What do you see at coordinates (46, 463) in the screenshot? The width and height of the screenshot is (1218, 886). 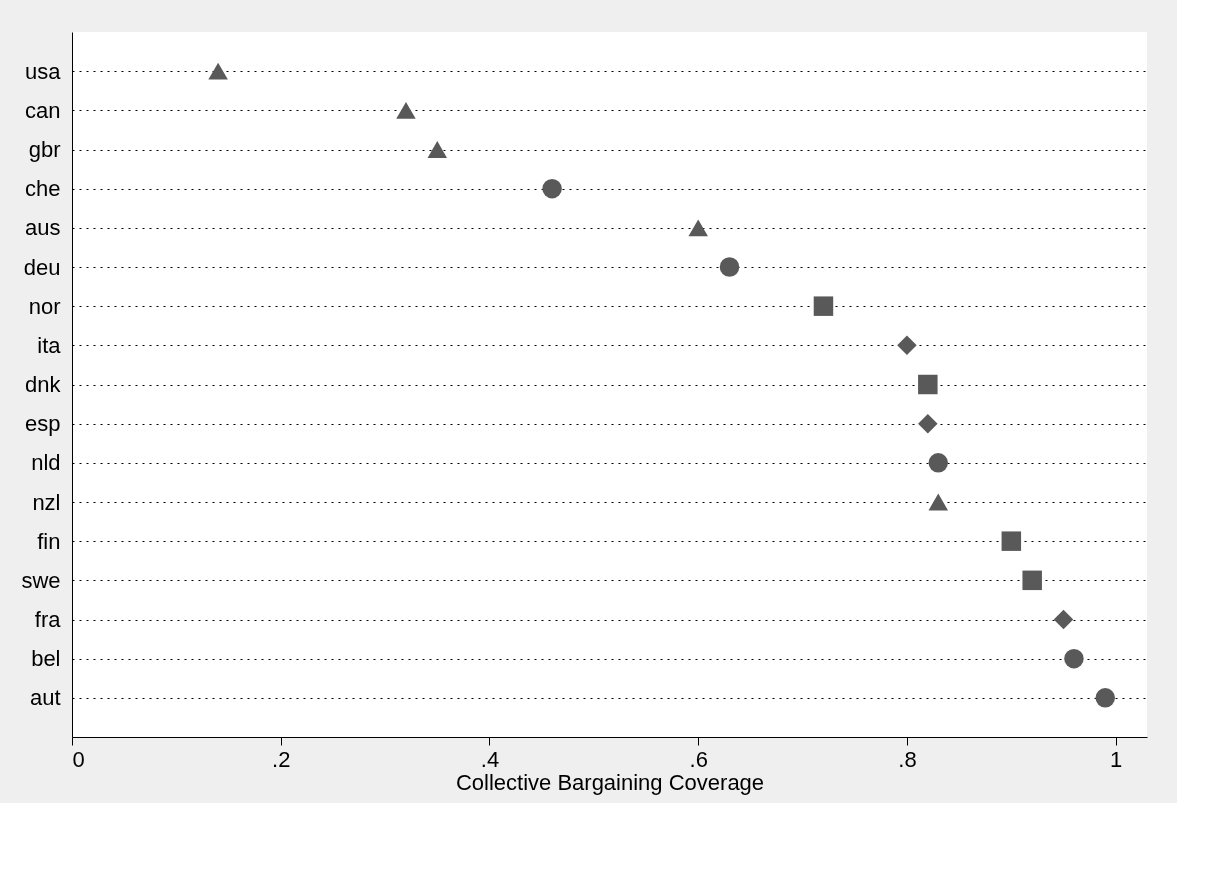 I see `y-tick-label: nld` at bounding box center [46, 463].